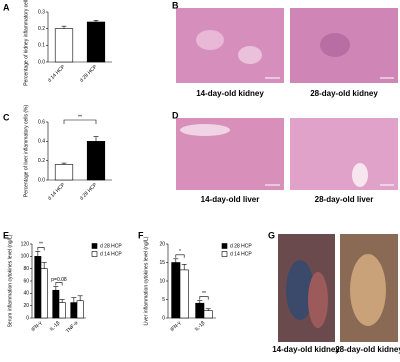 The image size is (400, 362). Describe the element at coordinates (41, 122) in the screenshot. I see `y-tick-label: 0.6` at that location.